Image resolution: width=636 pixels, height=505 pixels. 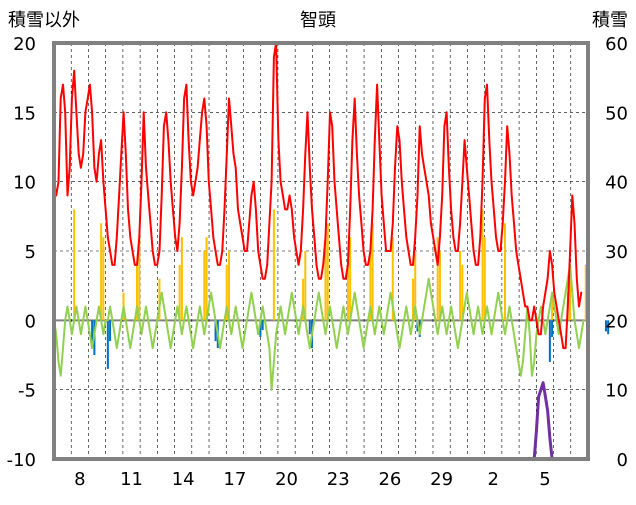 What do you see at coordinates (616, 183) in the screenshot?
I see `right-y-tick-label: 40` at bounding box center [616, 183].